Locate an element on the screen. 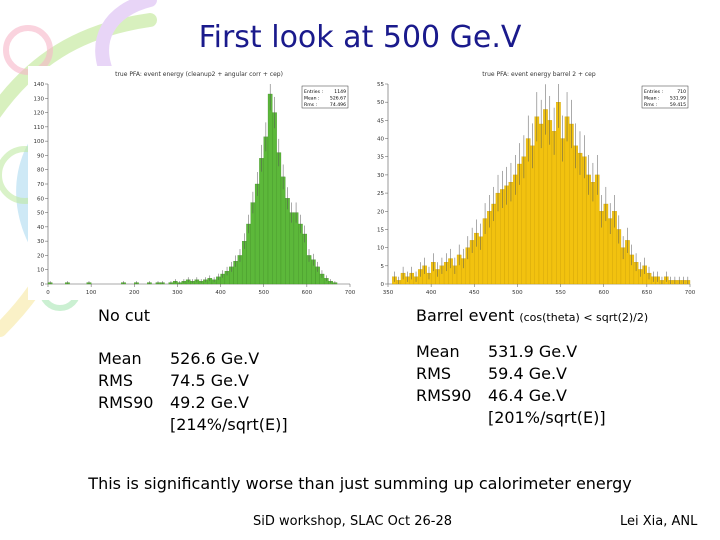  left-stat-row: [214%/sqrt(E)] is located at coordinates (193, 425).